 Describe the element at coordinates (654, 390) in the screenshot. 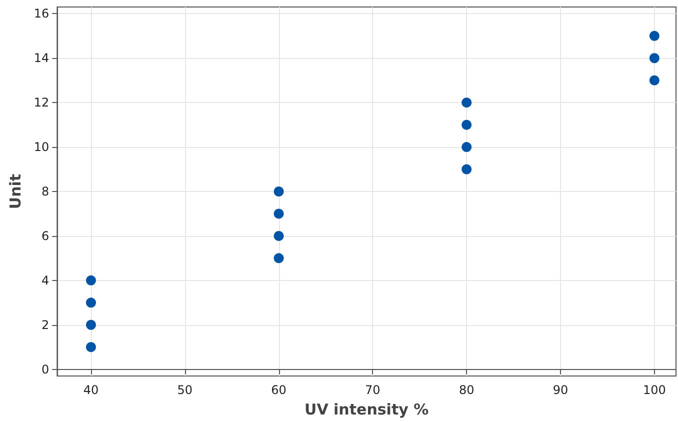

I see `x-tick-label: 100` at that location.